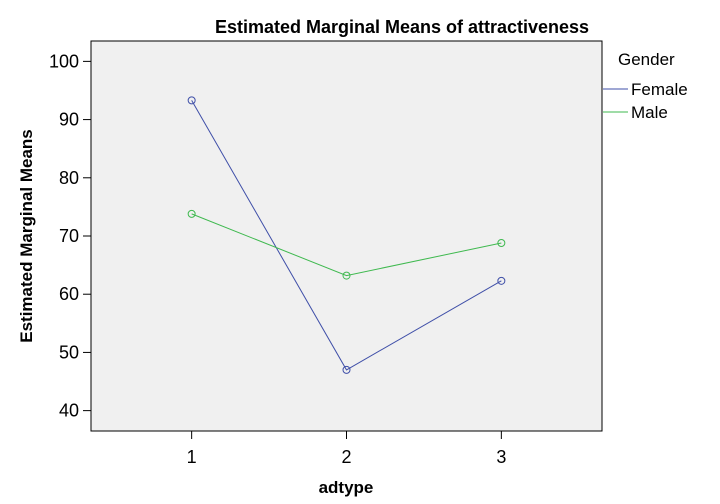  What do you see at coordinates (659, 89) in the screenshot?
I see `legend-label-female: Female` at bounding box center [659, 89].